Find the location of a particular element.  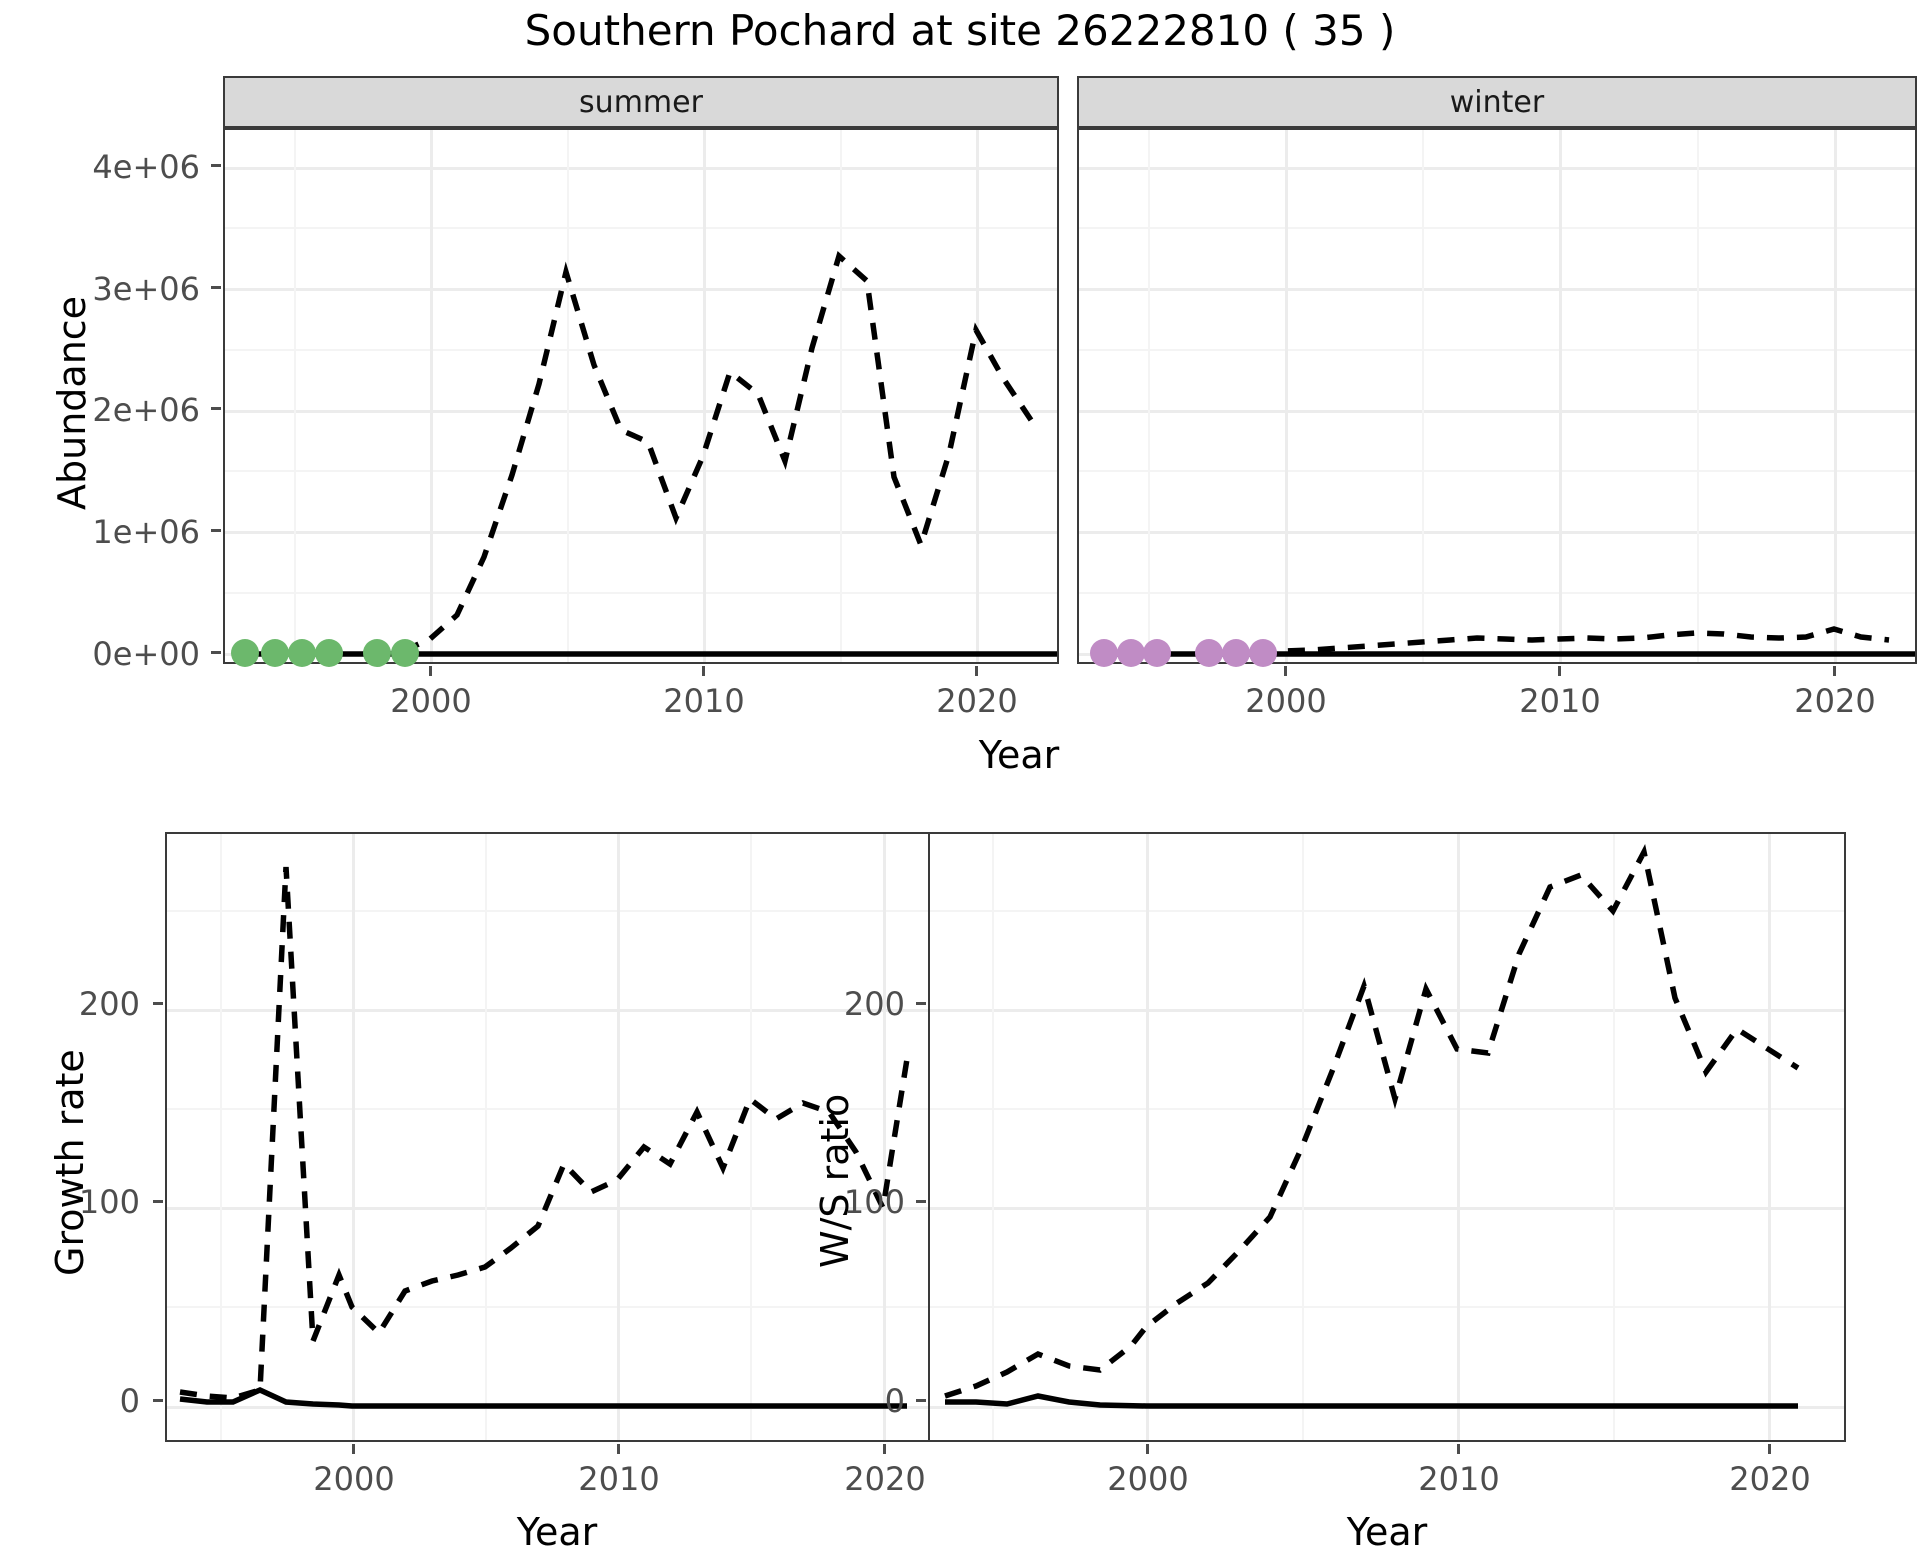

xtick-mark-ws-2010 is located at coordinates (1458, 1449).